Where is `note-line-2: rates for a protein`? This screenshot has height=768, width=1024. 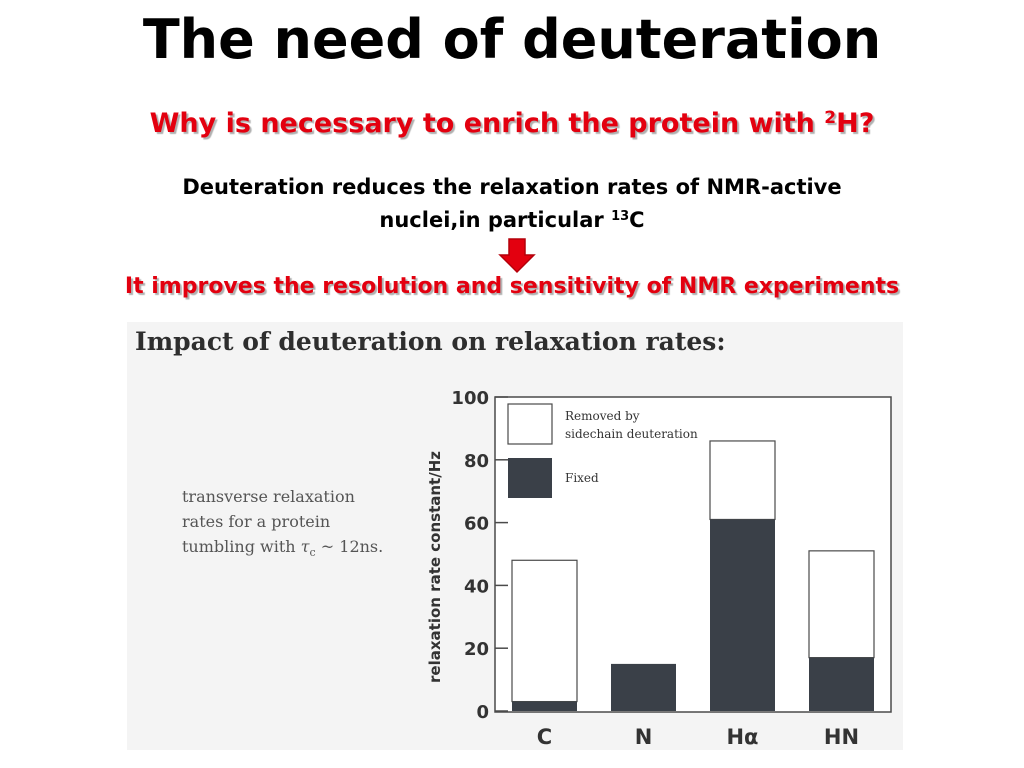 note-line-2: rates for a protein is located at coordinates (256, 521).